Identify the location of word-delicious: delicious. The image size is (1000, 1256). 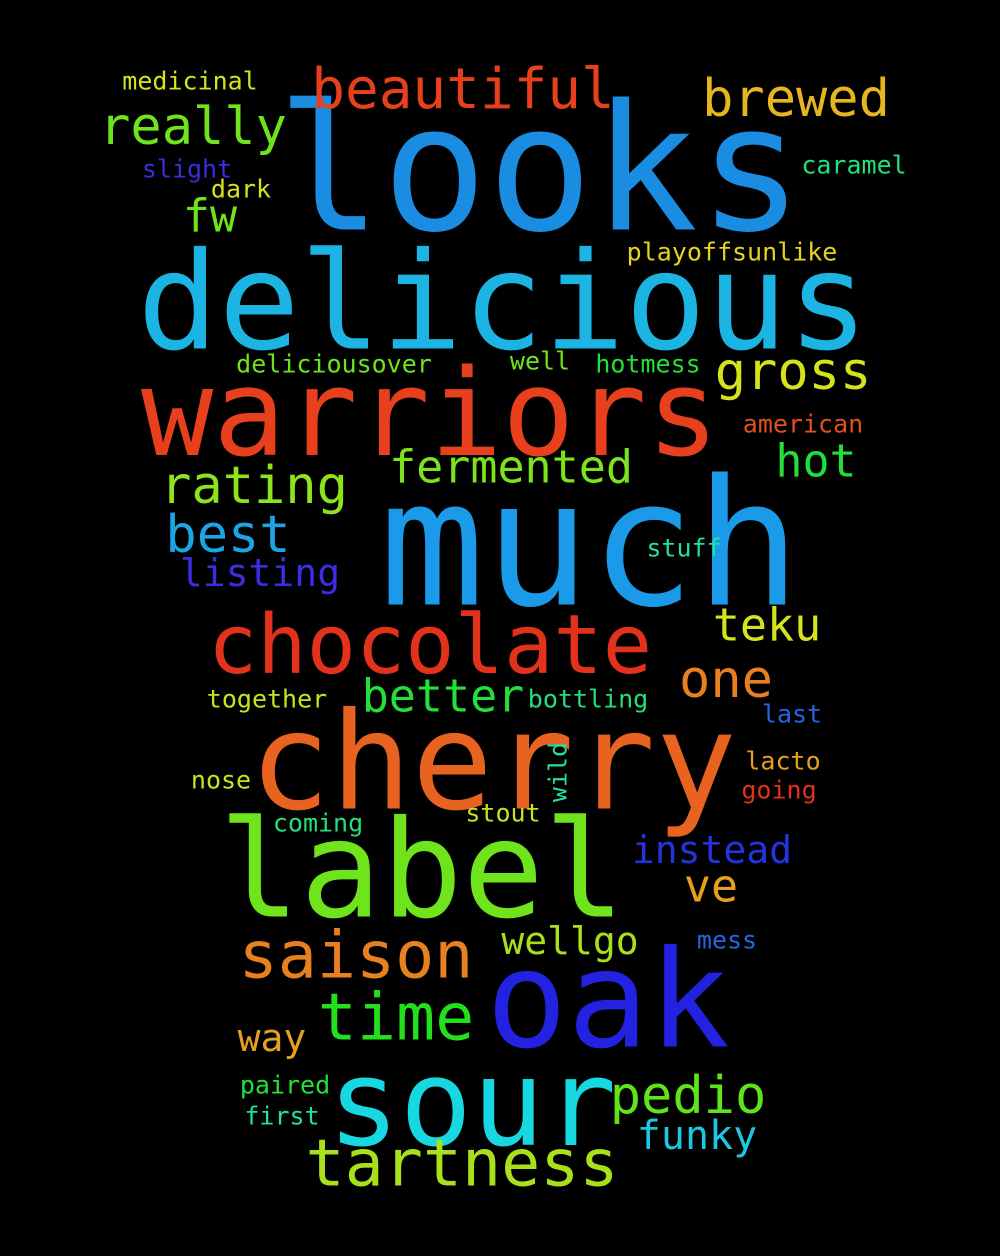
(503, 302).